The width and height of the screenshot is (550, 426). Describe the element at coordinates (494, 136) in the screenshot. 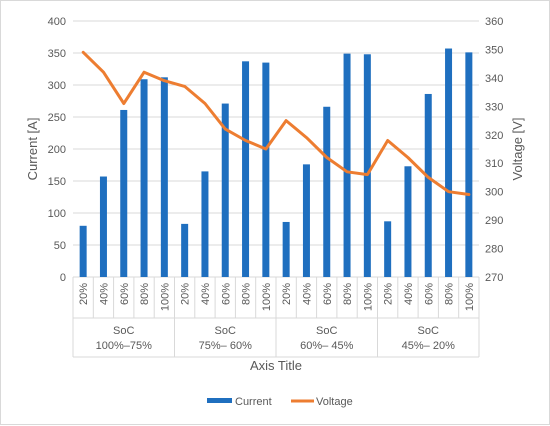

I see `right-tick-label: 320` at that location.